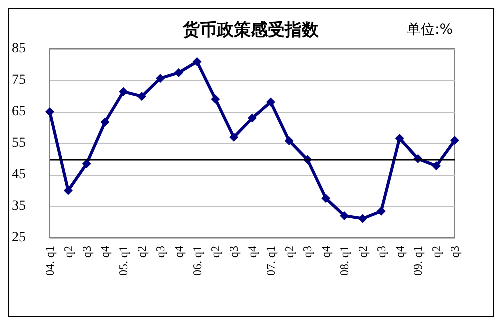 Image resolution: width=502 pixels, height=325 pixels. Describe the element at coordinates (430, 30) in the screenshot. I see `text: 单位:%` at that location.